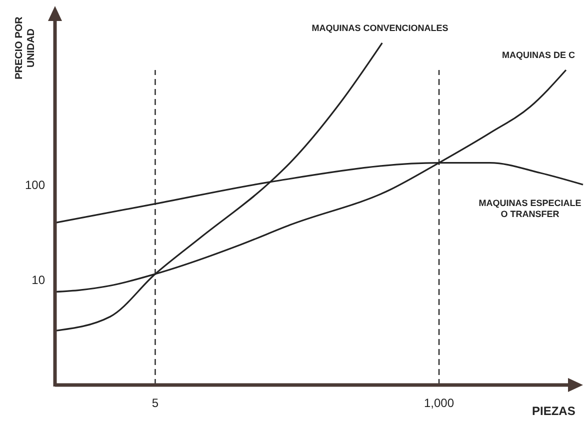  I want to click on series-label: MAQUINAS ESPECIALE O TRANSFER, so click(530, 208).